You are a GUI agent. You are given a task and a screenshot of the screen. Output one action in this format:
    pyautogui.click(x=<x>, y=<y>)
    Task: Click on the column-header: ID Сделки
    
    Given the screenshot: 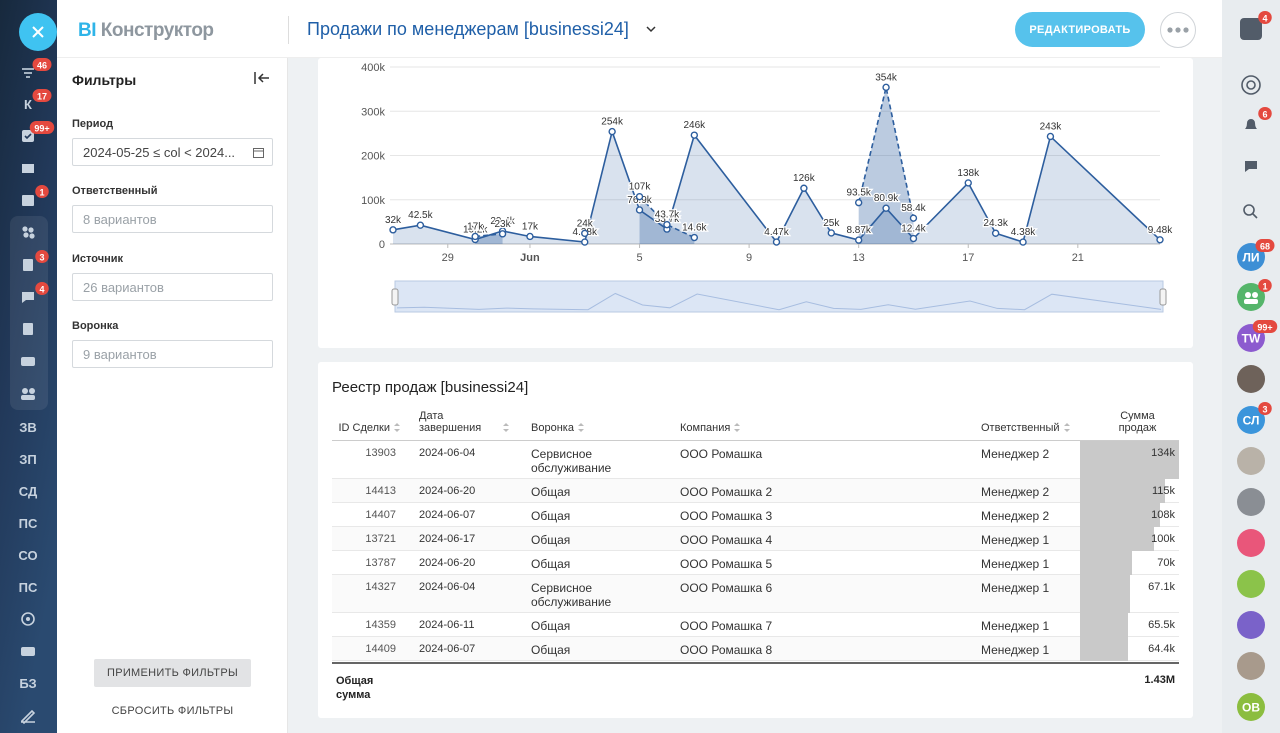 What is the action you would take?
    pyautogui.click(x=368, y=422)
    